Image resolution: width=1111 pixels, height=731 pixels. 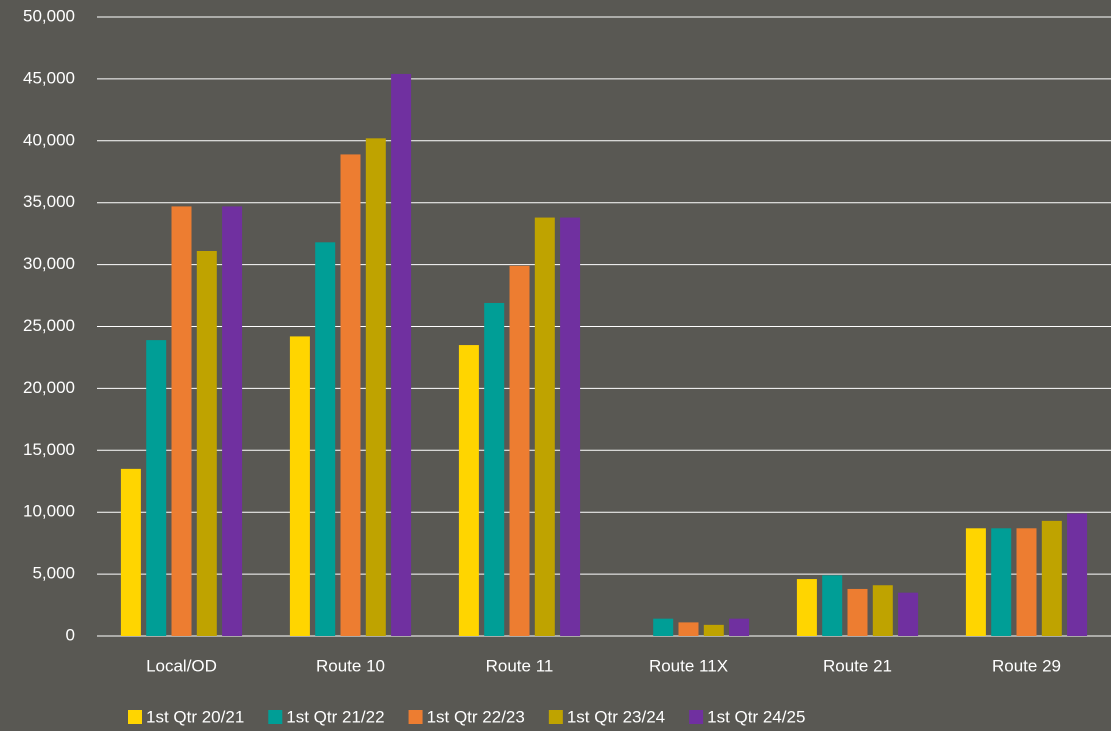 What do you see at coordinates (688, 665) in the screenshot?
I see `x-tick-label: Route 11X` at bounding box center [688, 665].